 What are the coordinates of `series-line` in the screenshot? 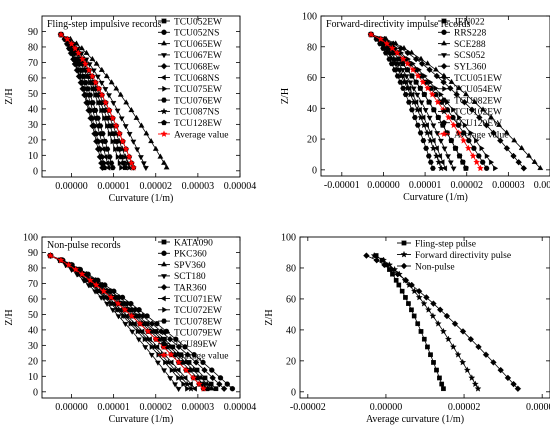 It's located at (103, 101).